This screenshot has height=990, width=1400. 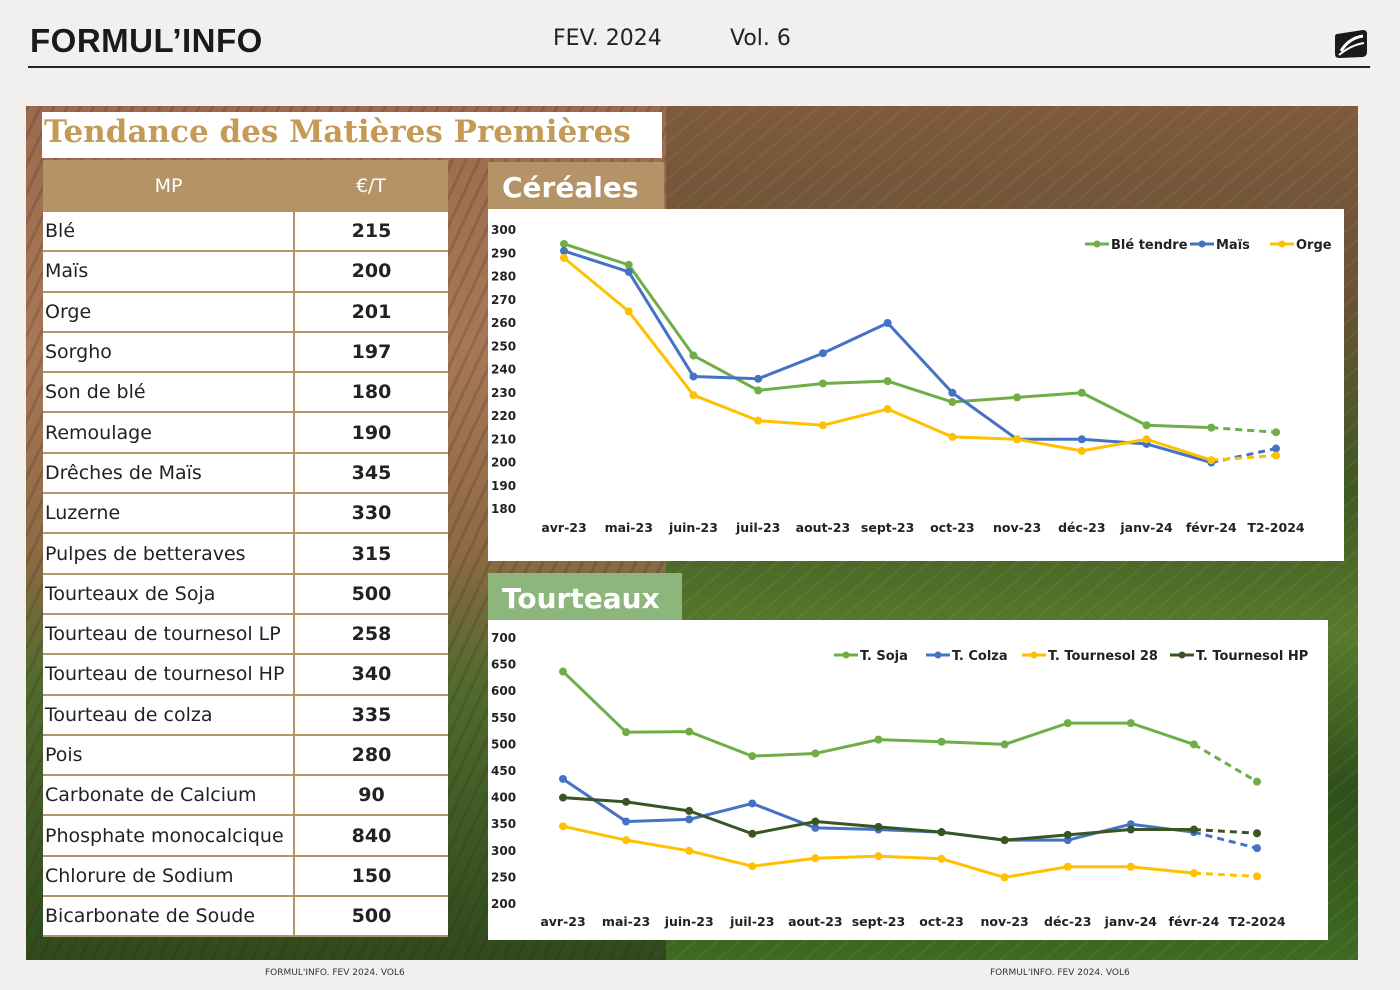 I want to click on material-price: 190, so click(x=371, y=433).